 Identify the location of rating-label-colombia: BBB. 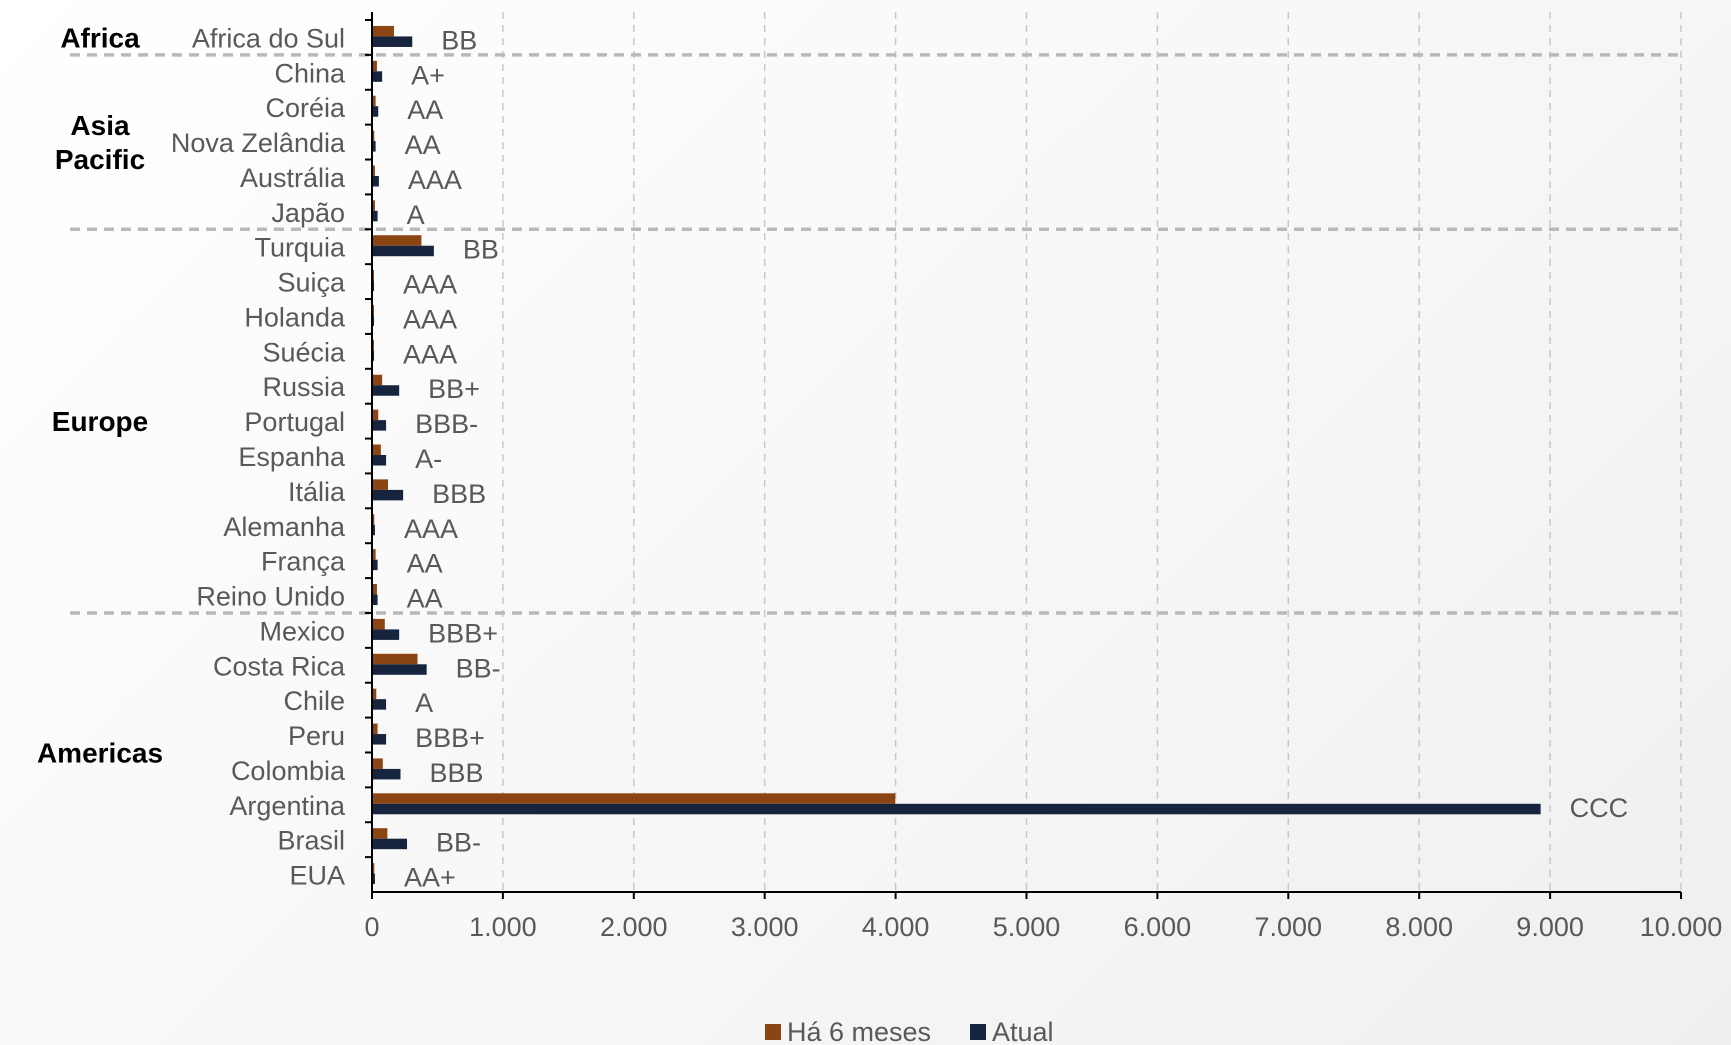
(456, 773).